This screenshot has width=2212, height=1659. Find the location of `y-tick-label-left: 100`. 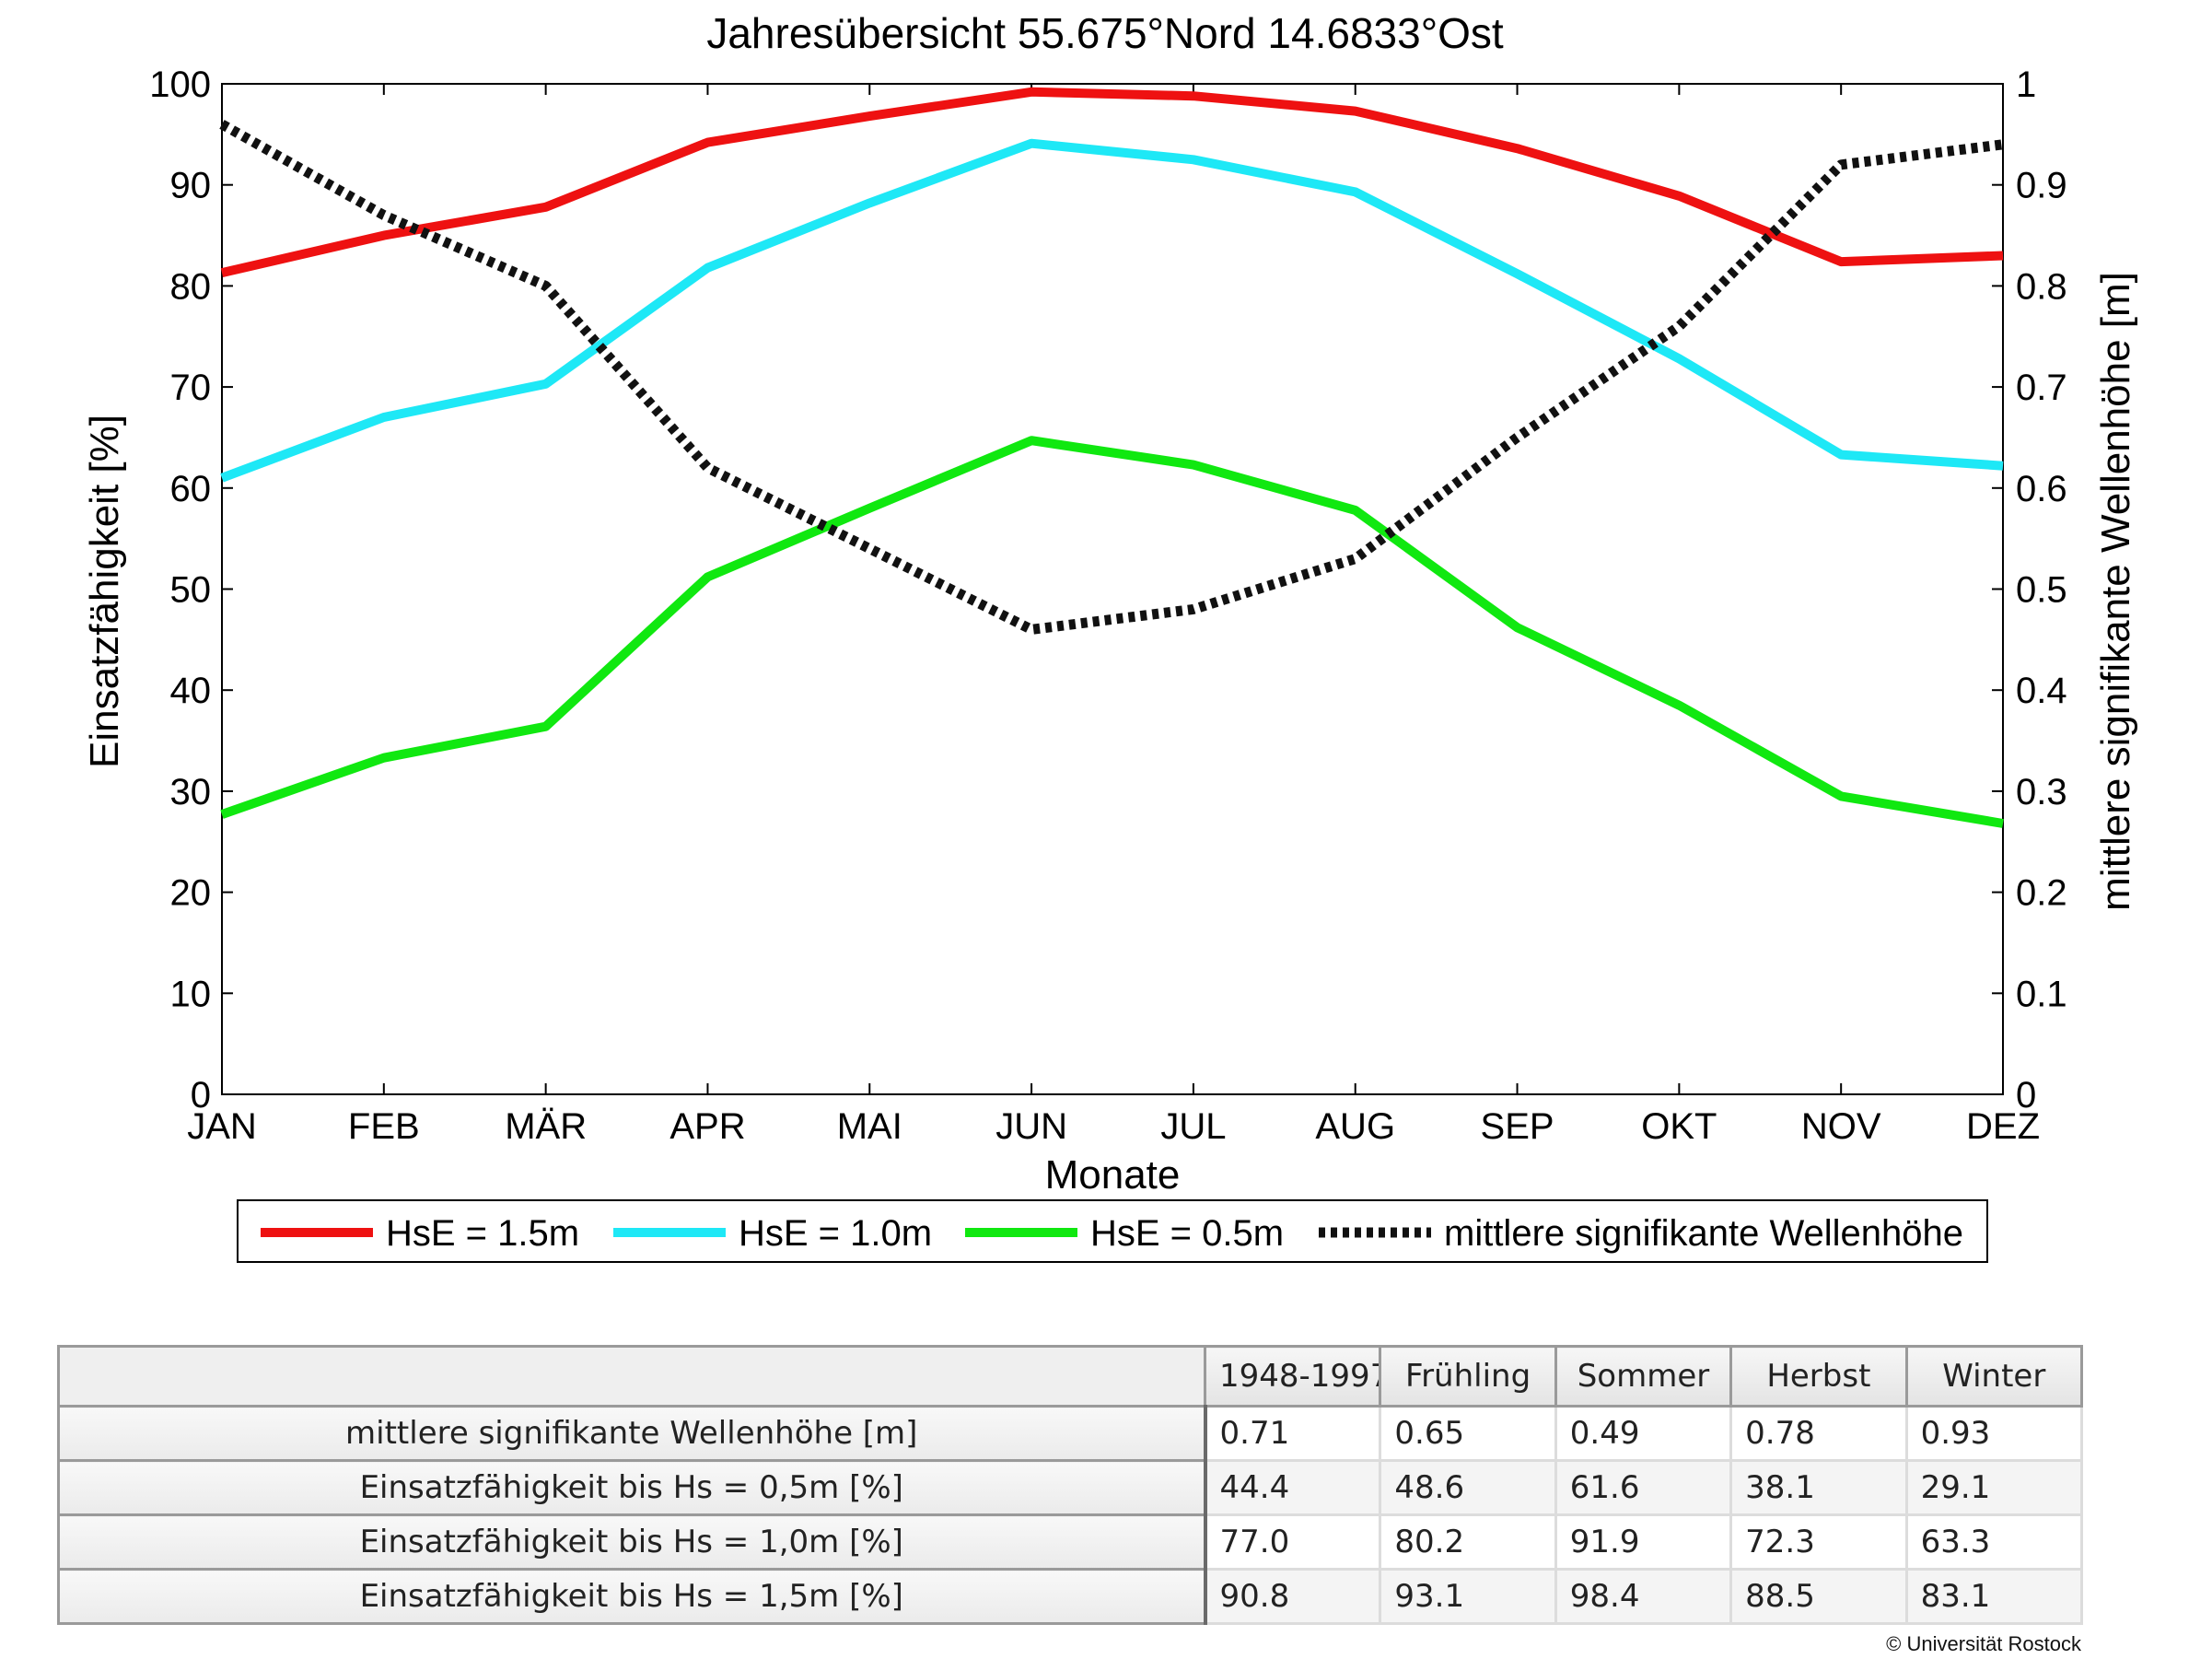

y-tick-label-left: 100 is located at coordinates (180, 84).